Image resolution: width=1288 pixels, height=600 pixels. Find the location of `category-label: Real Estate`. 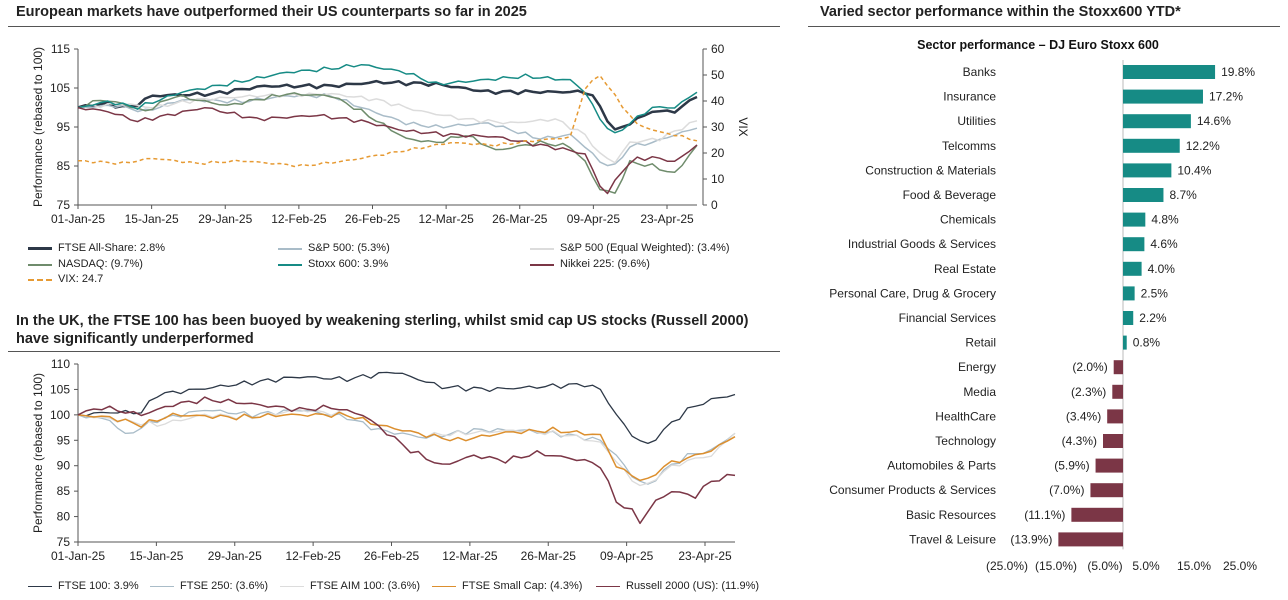

category-label: Real Estate is located at coordinates (965, 269).